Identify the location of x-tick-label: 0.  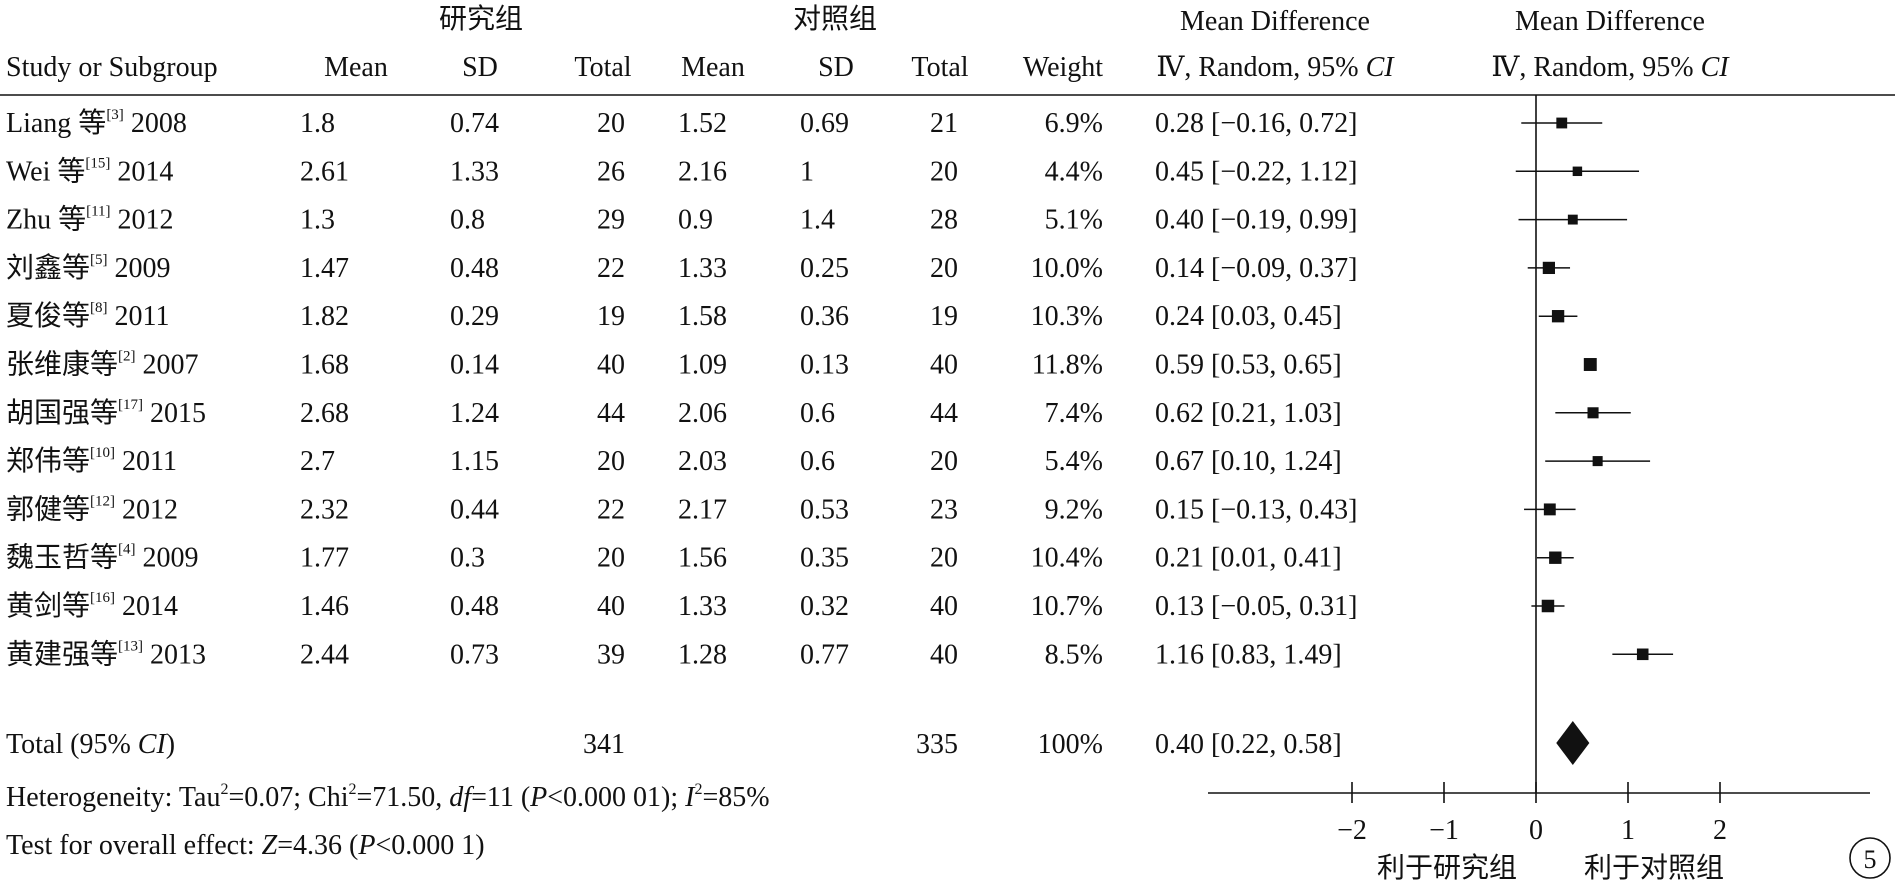
(1536, 830).